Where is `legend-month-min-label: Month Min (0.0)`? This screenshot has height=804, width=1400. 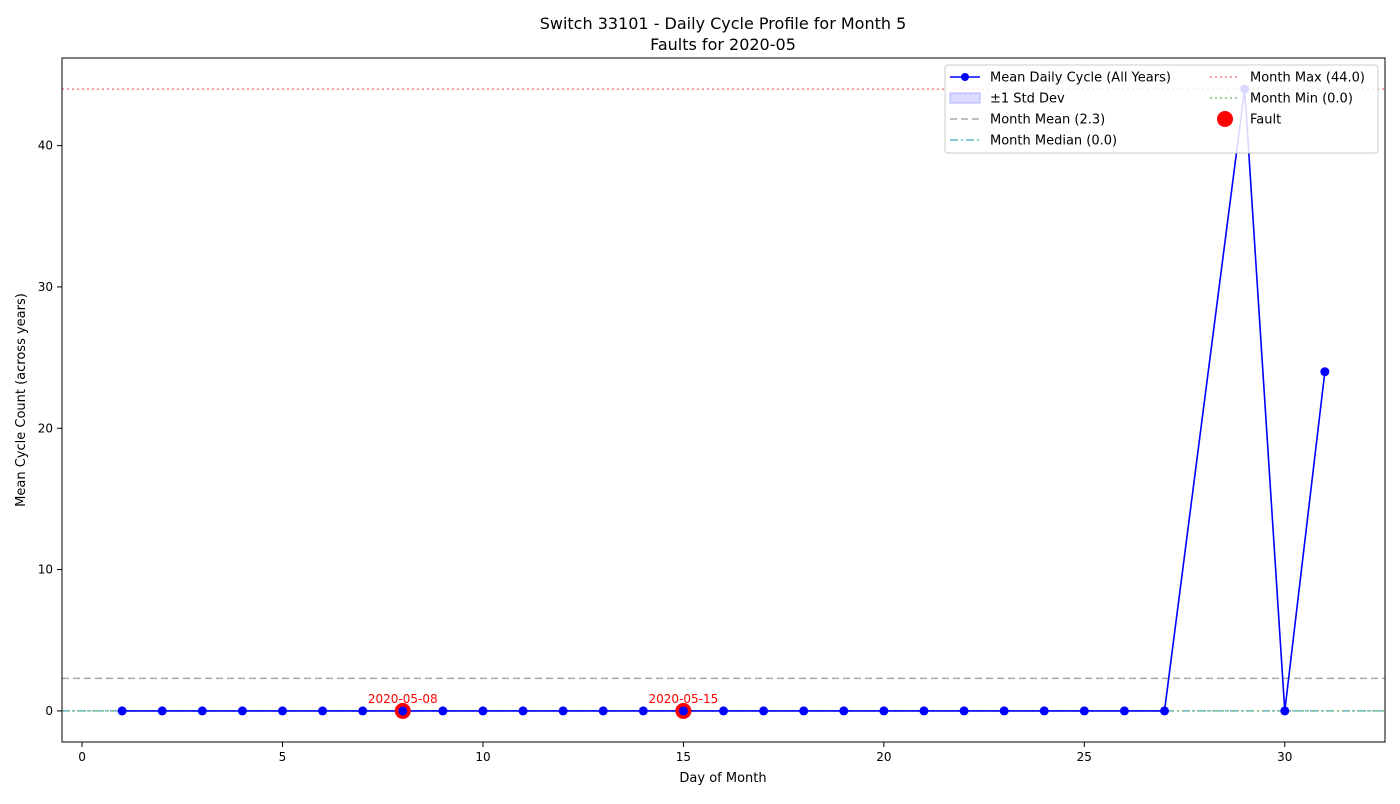 legend-month-min-label: Month Min (0.0) is located at coordinates (1301, 99).